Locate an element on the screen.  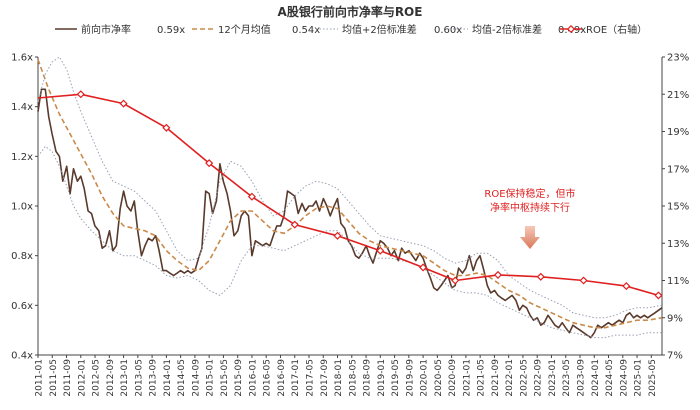
x-tick-label: 2022-09 is located at coordinates (539, 378).